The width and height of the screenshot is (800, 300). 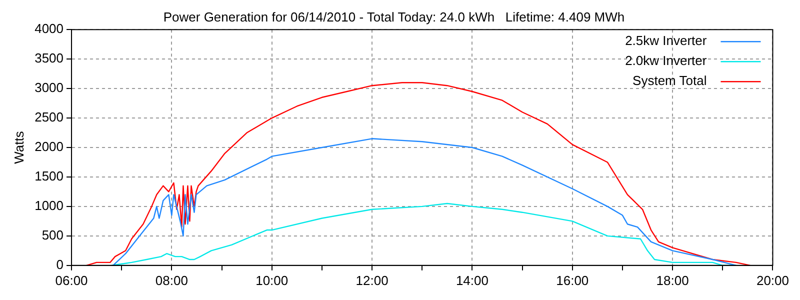 I want to click on y-axis-title: Watts, so click(x=18, y=147).